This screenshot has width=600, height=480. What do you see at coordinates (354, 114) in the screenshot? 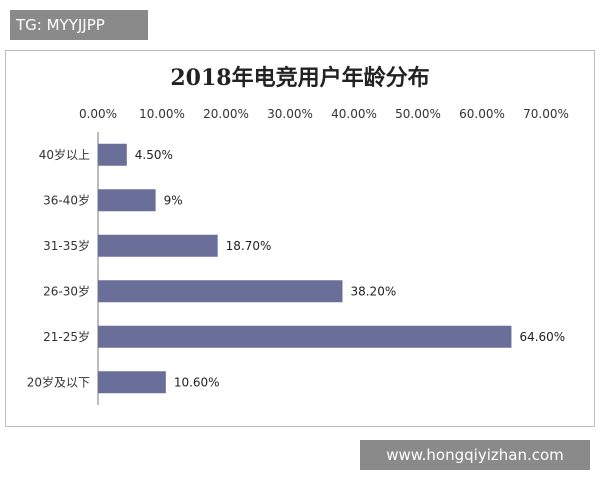
I see `x-tick-label: 40.00%` at bounding box center [354, 114].